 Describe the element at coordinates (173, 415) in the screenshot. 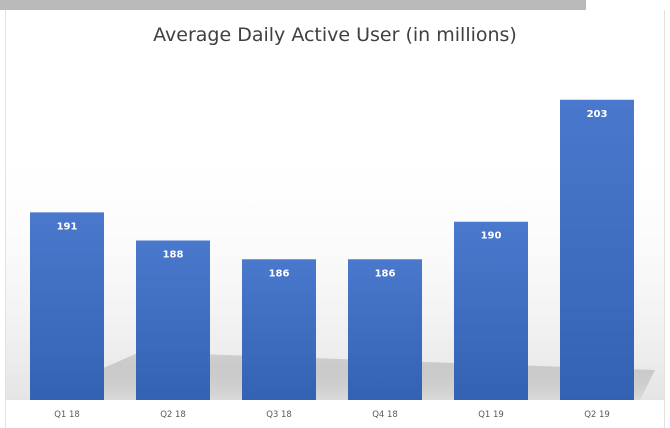

I see `x-tick-label: Q2 18` at that location.